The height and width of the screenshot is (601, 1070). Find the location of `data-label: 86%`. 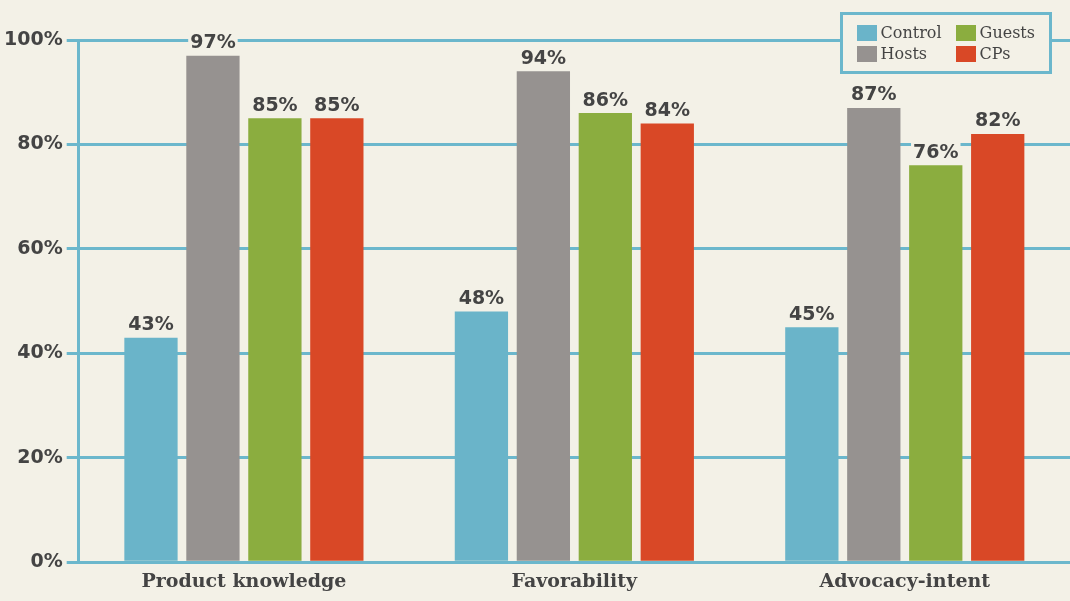

data-label: 86% is located at coordinates (605, 98).